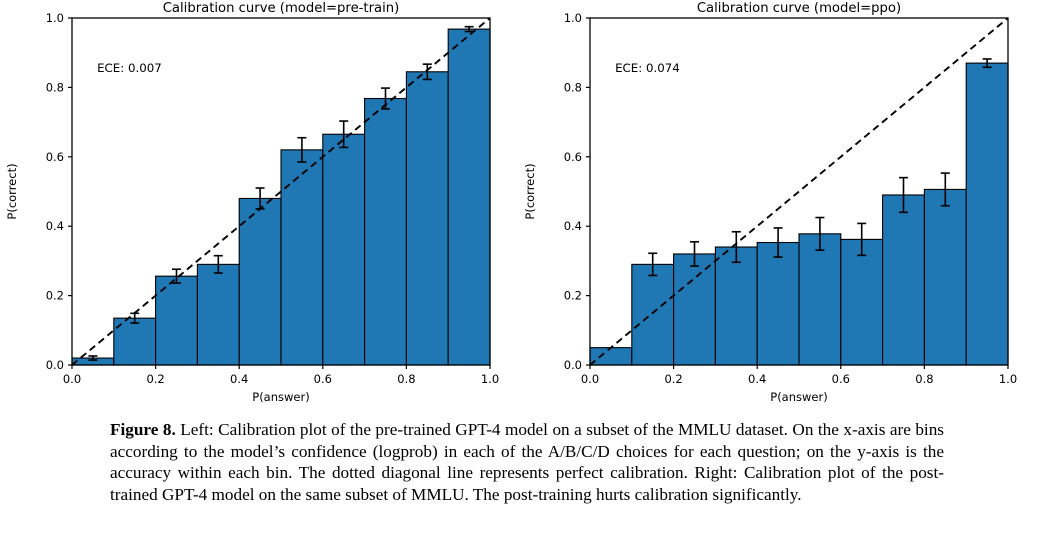 Image resolution: width=1054 pixels, height=544 pixels. I want to click on ece-annotation: ECE: 0.007, so click(129, 68).